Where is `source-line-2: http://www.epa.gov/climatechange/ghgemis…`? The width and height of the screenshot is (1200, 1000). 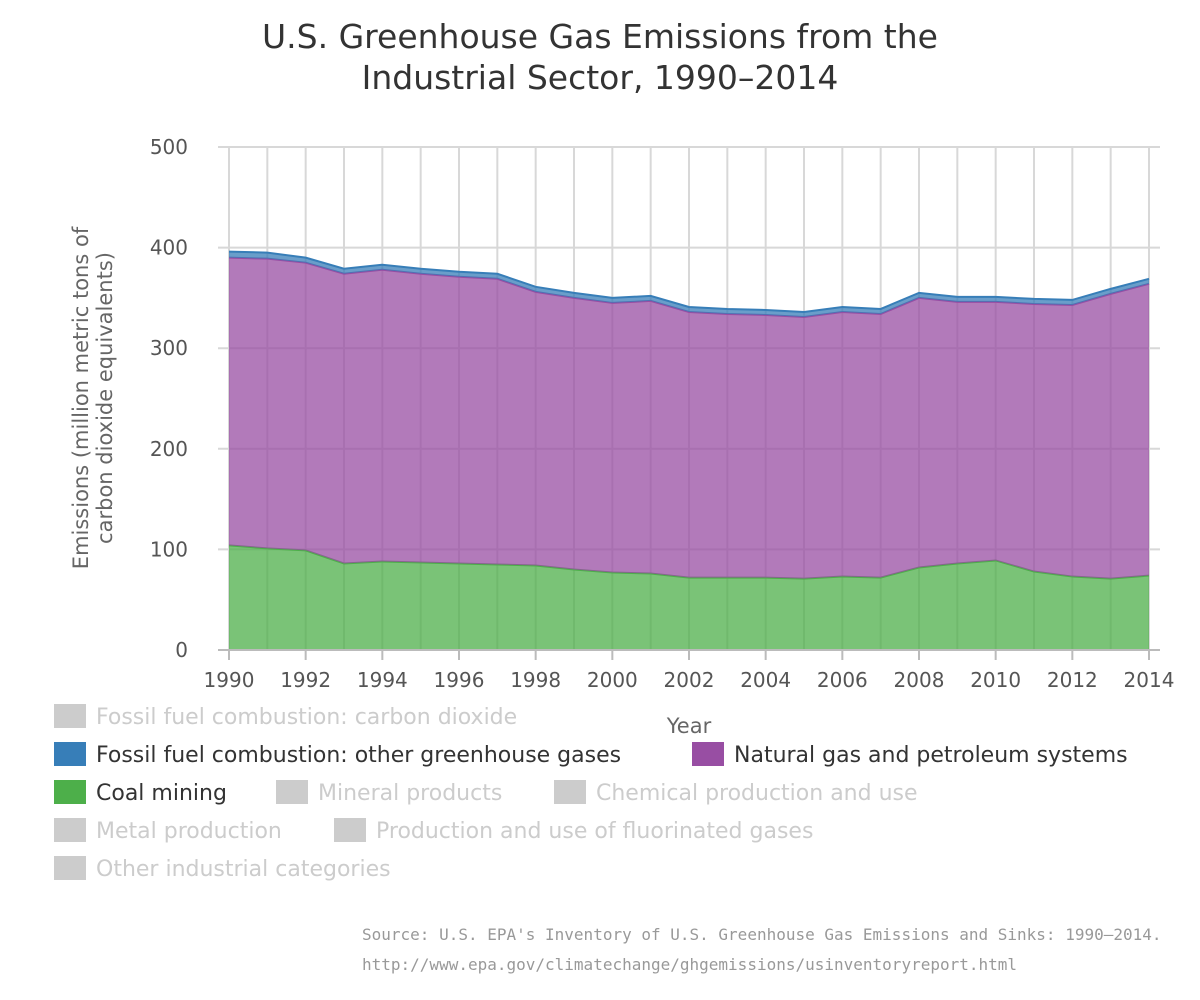
source-line-2: http://www.epa.gov/climatechange/ghgemis… is located at coordinates (689, 964).